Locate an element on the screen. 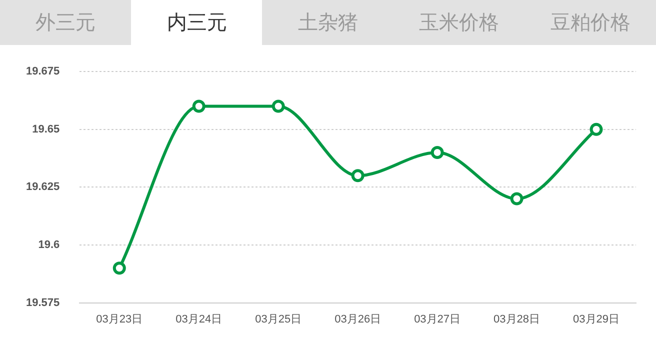  text: 土杂猪 is located at coordinates (328, 22).